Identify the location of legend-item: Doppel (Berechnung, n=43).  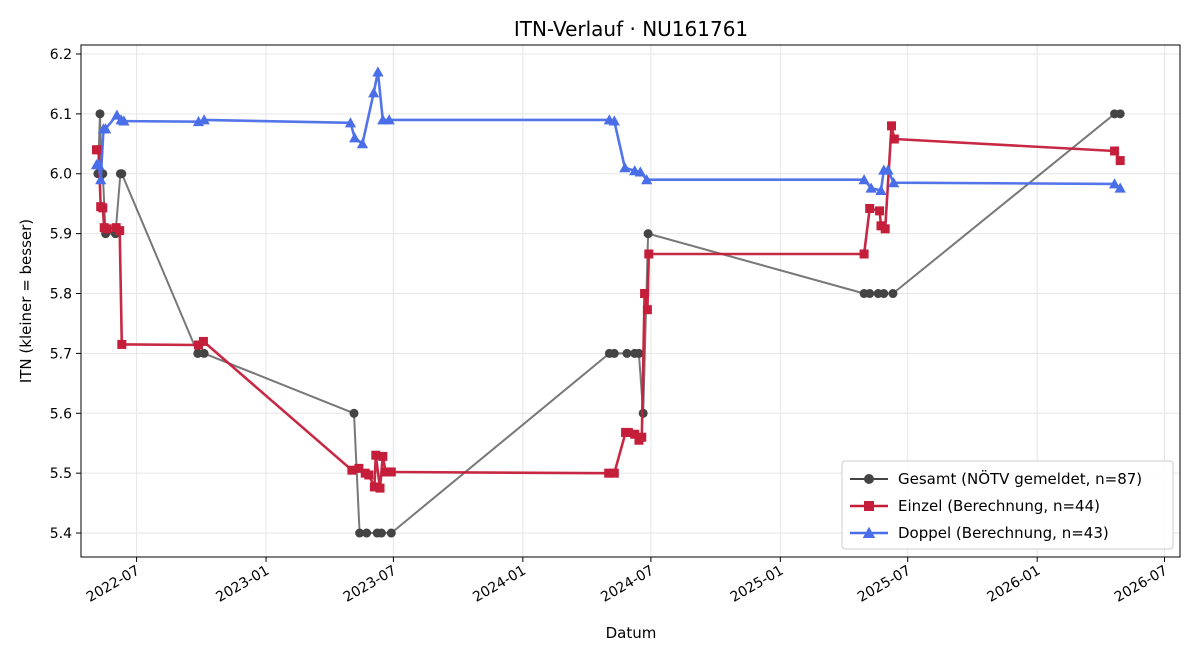
(979, 533).